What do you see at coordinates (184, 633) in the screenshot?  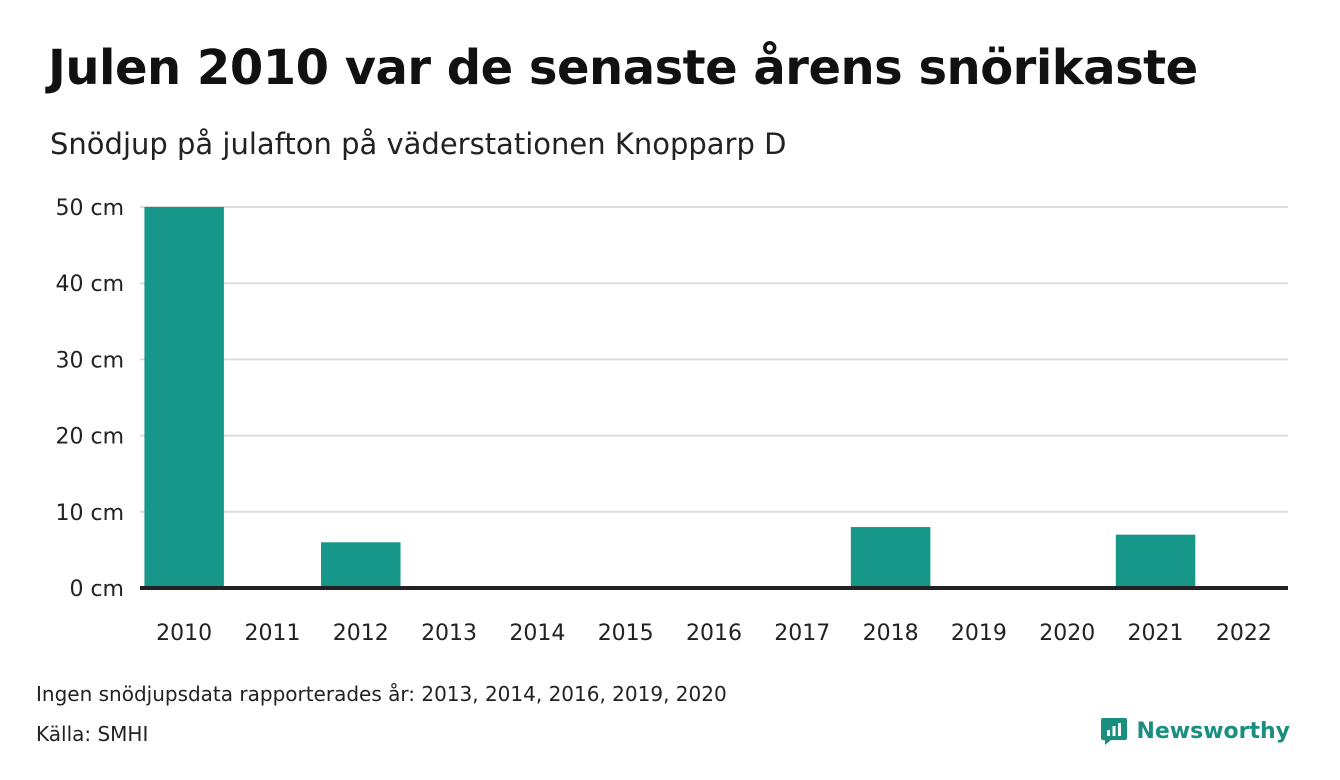 I see `x-tick-label: 2010` at bounding box center [184, 633].